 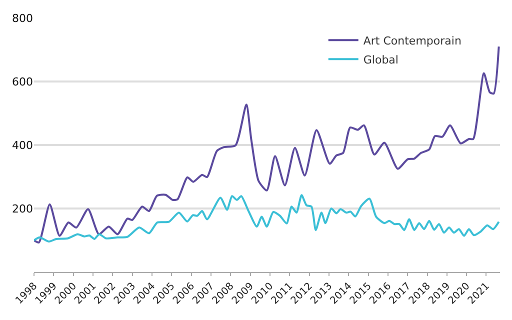 What do you see at coordinates (380, 59) in the screenshot?
I see `legend-label: Global` at bounding box center [380, 59].